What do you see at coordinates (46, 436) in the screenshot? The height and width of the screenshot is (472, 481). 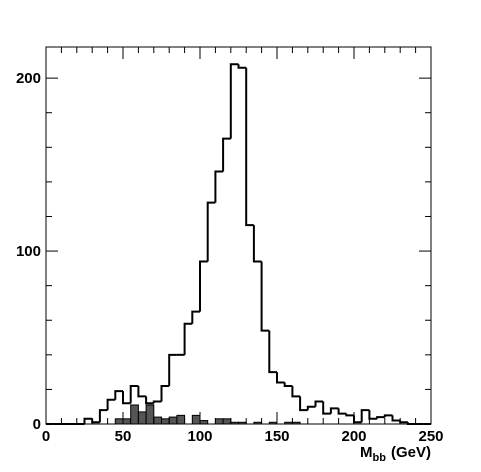 I see `x-tick-label: 0` at bounding box center [46, 436].